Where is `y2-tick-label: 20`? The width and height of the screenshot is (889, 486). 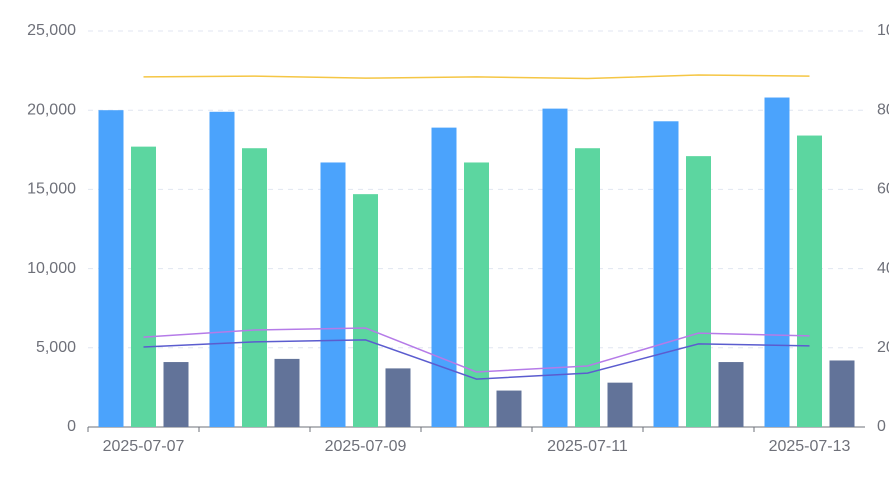
y2-tick-label: 20 is located at coordinates (883, 347).